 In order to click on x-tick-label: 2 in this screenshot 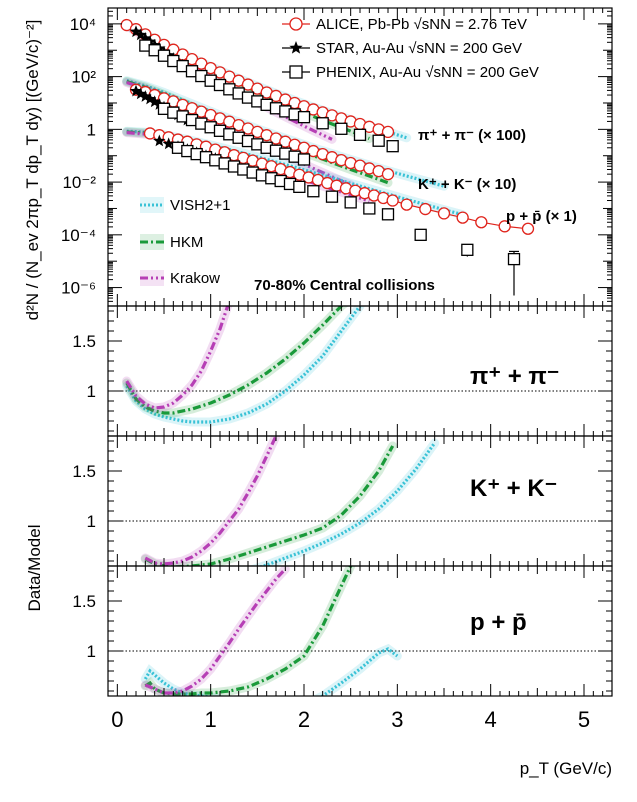, I will do `click(304, 719)`.